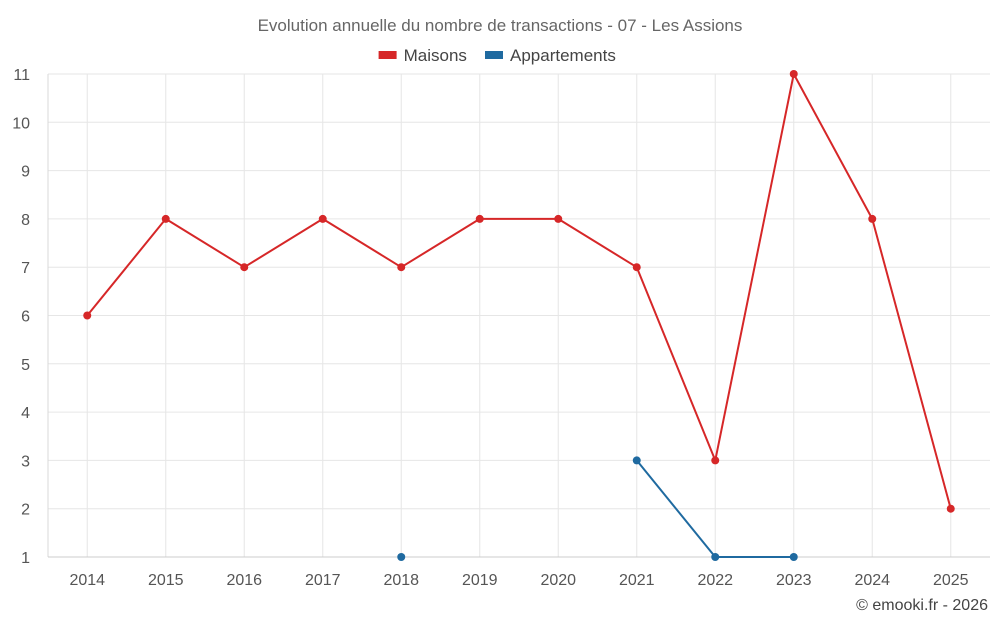 The image size is (1000, 625). What do you see at coordinates (401, 580) in the screenshot?
I see `x-tick-label: 2018` at bounding box center [401, 580].